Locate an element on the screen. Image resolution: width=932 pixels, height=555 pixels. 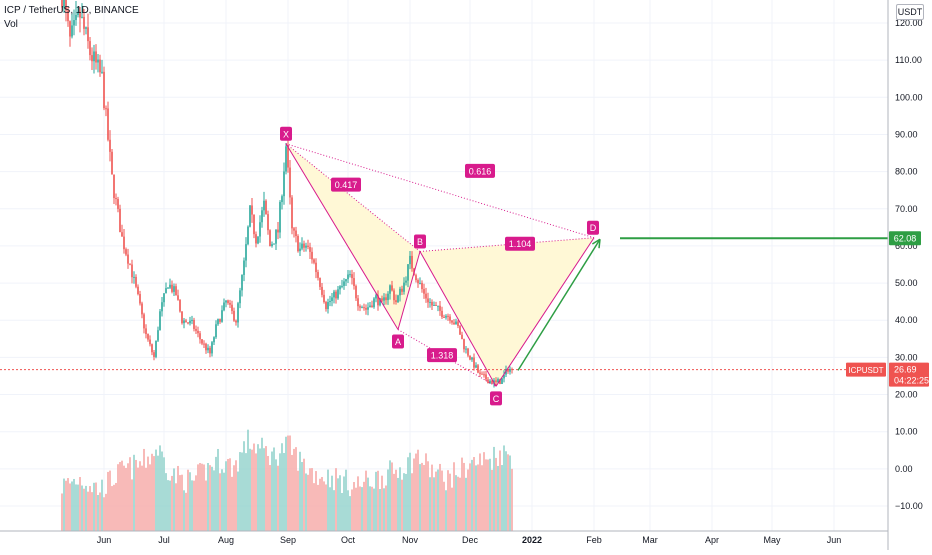
volume-label: Vol is located at coordinates (11, 24).